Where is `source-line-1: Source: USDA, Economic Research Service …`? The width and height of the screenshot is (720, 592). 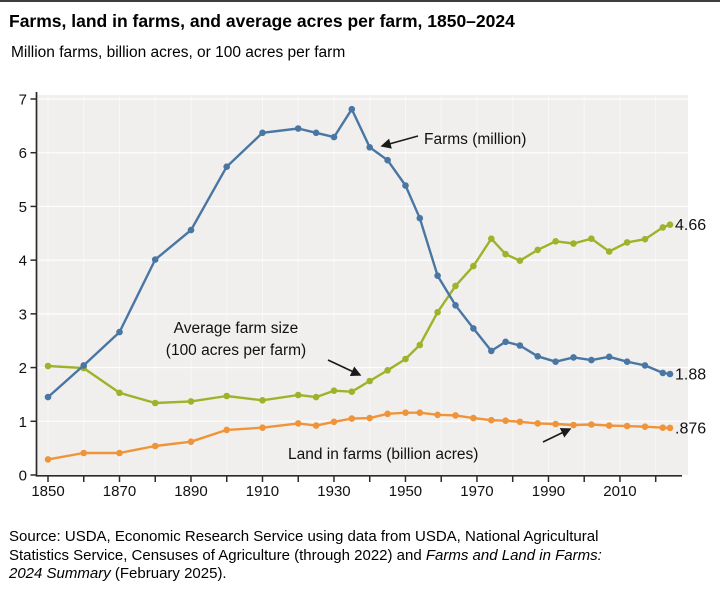 source-line-1: Source: USDA, Economic Research Service … is located at coordinates (304, 536).